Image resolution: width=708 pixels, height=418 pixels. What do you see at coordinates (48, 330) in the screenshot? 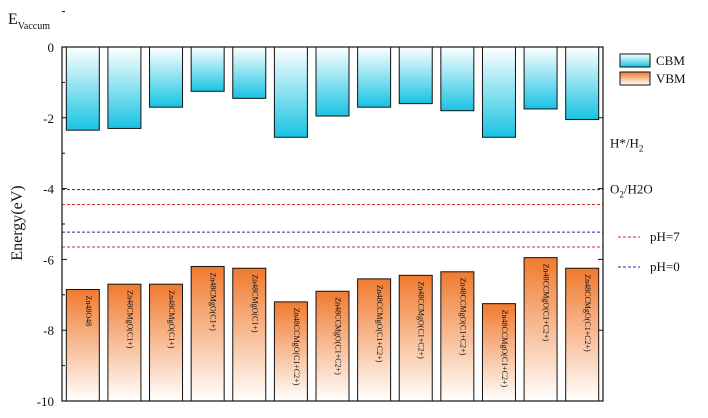
I see `y-tick-label: -8` at bounding box center [48, 330].